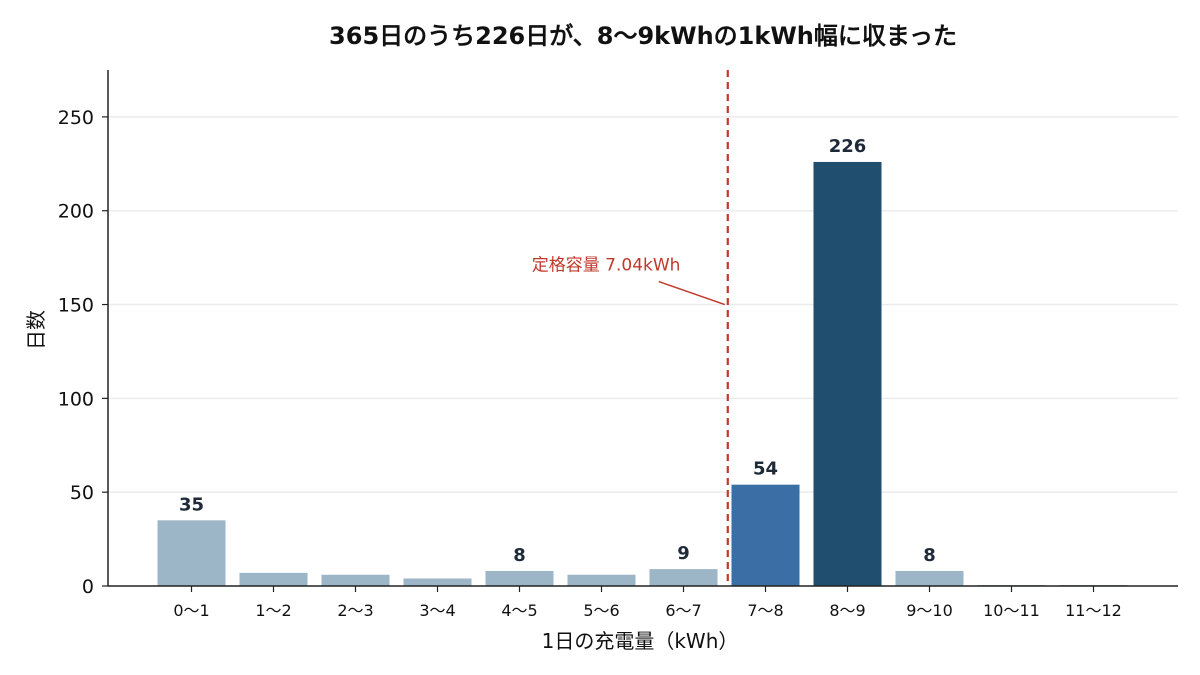 Image resolution: width=1200 pixels, height=675 pixels. Describe the element at coordinates (519, 555) in the screenshot. I see `data-label-4〜5: 8` at that location.